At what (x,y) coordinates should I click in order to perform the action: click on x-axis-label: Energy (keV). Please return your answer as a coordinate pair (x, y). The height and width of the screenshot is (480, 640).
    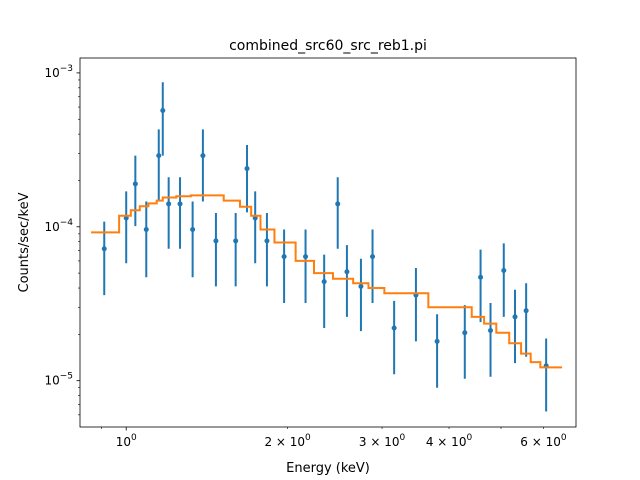
    Looking at the image, I should click on (328, 468).